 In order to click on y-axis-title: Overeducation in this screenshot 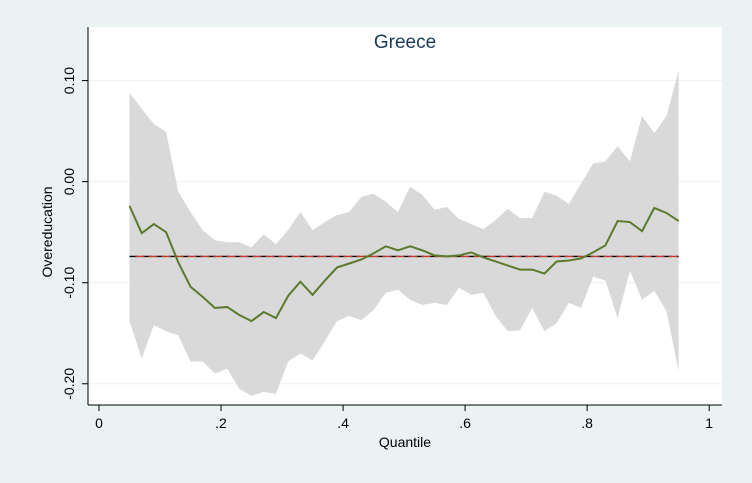, I will do `click(47, 231)`.